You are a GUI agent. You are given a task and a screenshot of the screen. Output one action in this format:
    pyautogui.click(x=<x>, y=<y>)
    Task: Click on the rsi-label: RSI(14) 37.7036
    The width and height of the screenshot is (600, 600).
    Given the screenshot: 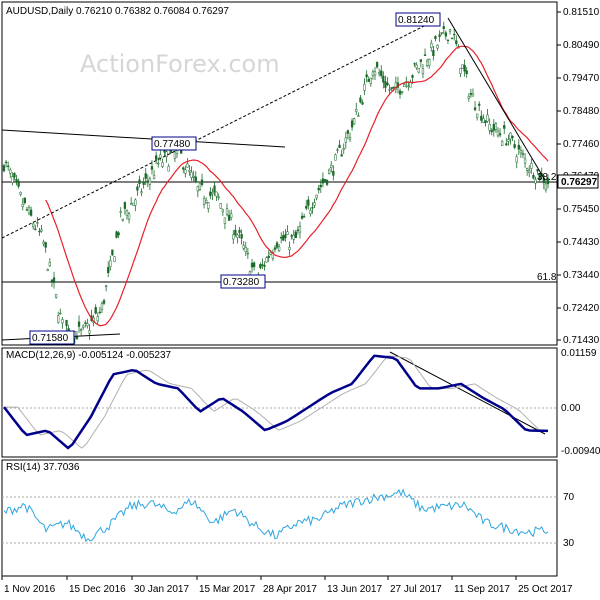 What is the action you would take?
    pyautogui.click(x=43, y=467)
    